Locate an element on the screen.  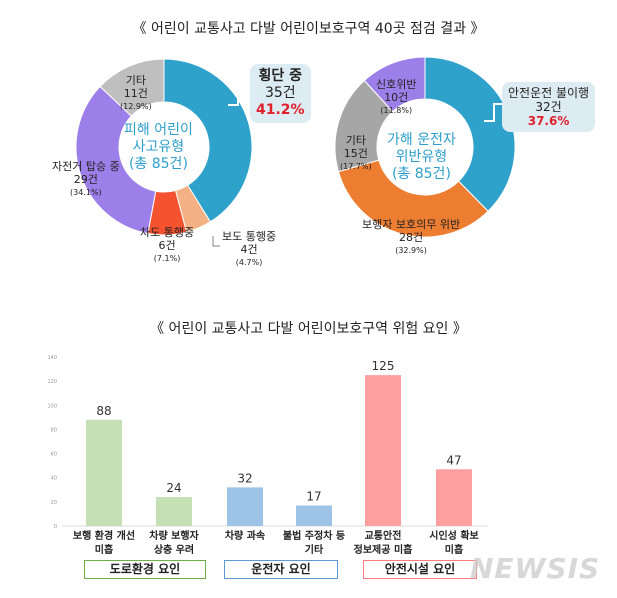
category-line: 차량 보행자 is located at coordinates (174, 536).